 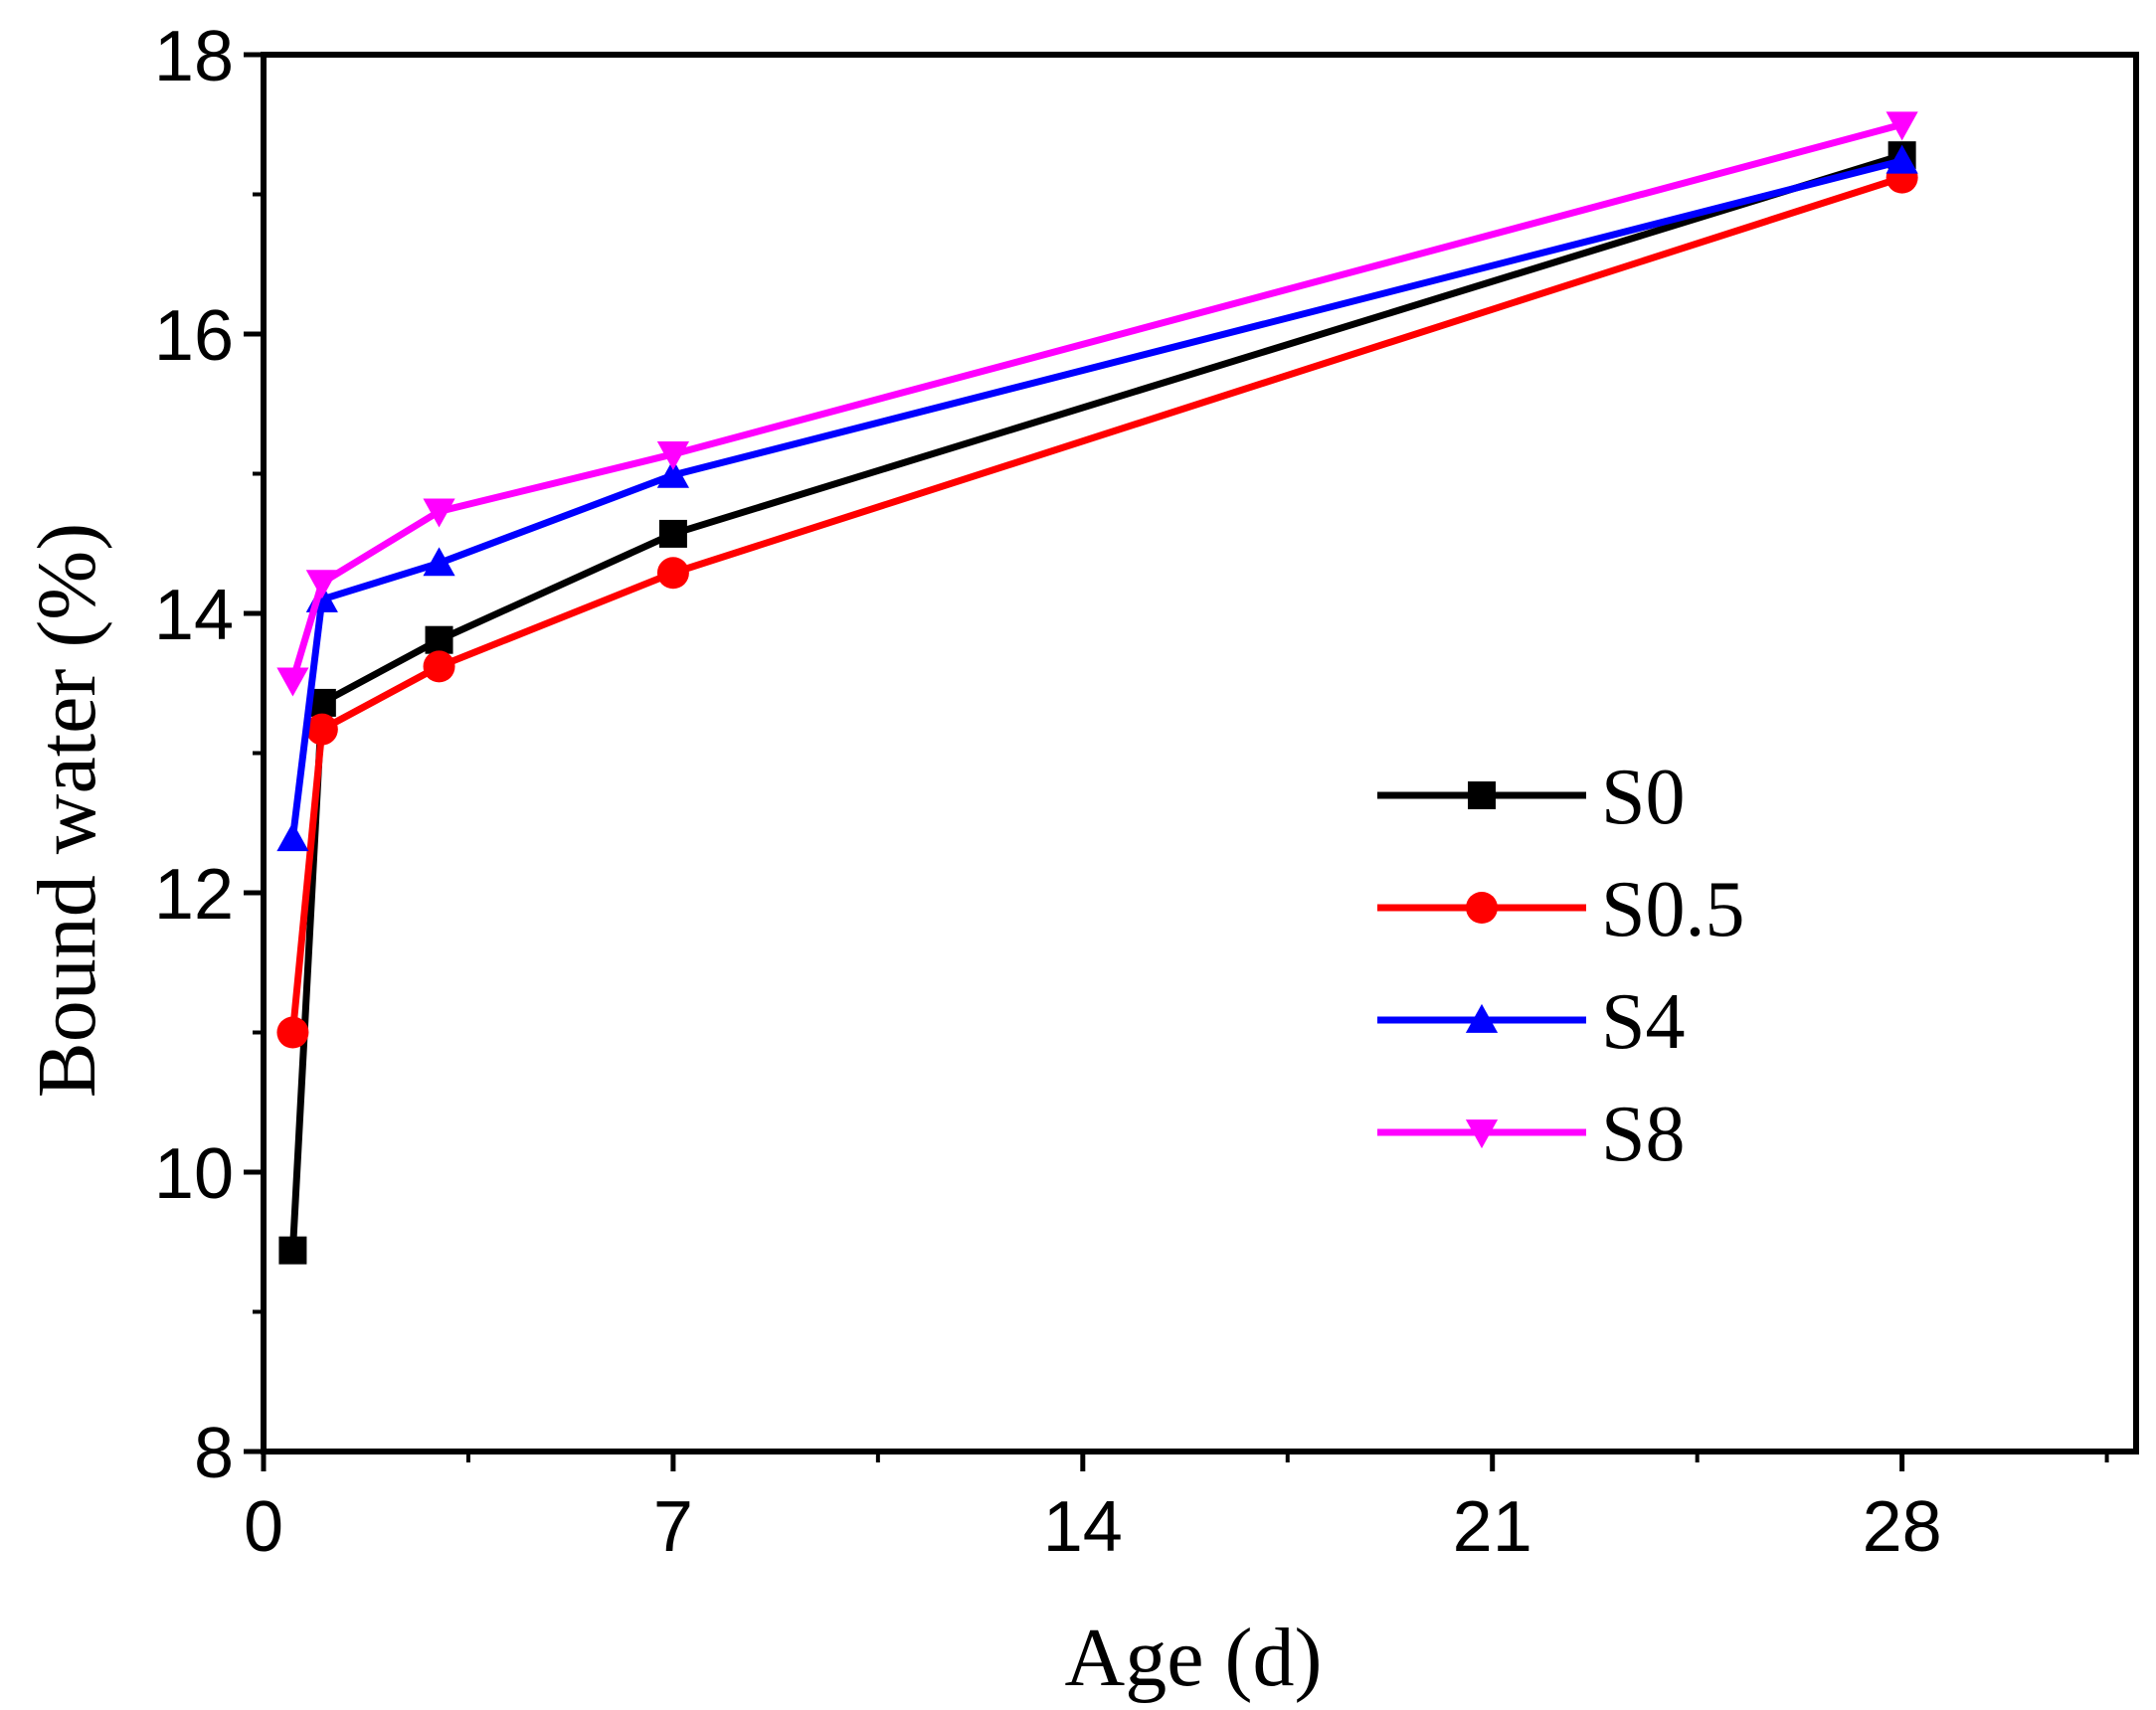 What do you see at coordinates (194, 336) in the screenshot?
I see `y-tick-label: 16` at bounding box center [194, 336].